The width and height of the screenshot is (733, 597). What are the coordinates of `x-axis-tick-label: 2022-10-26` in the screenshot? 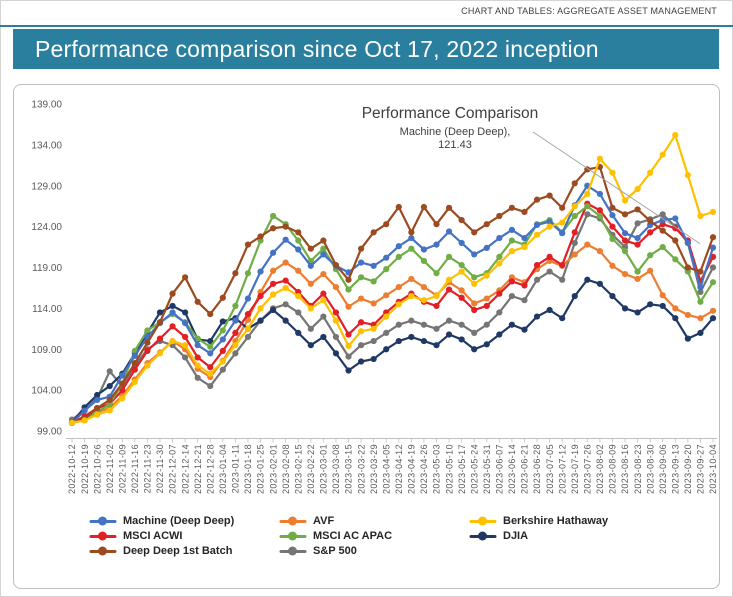 It's located at (97, 469).